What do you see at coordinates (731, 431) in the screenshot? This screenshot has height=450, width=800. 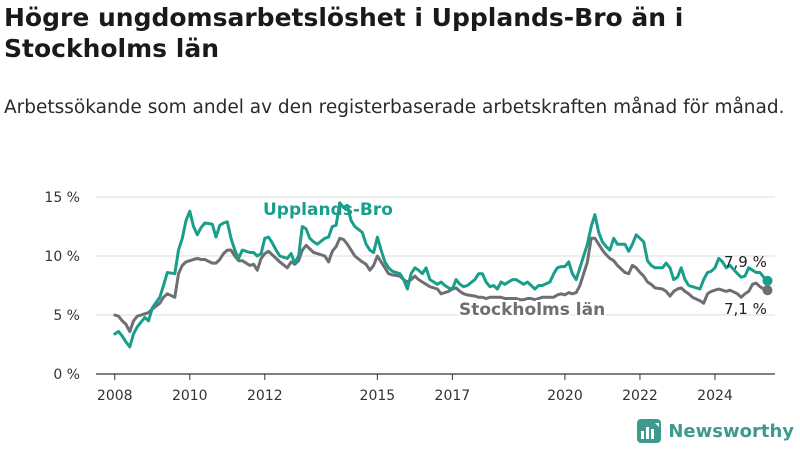 I see `brand-name: Newsworthy` at bounding box center [731, 431].